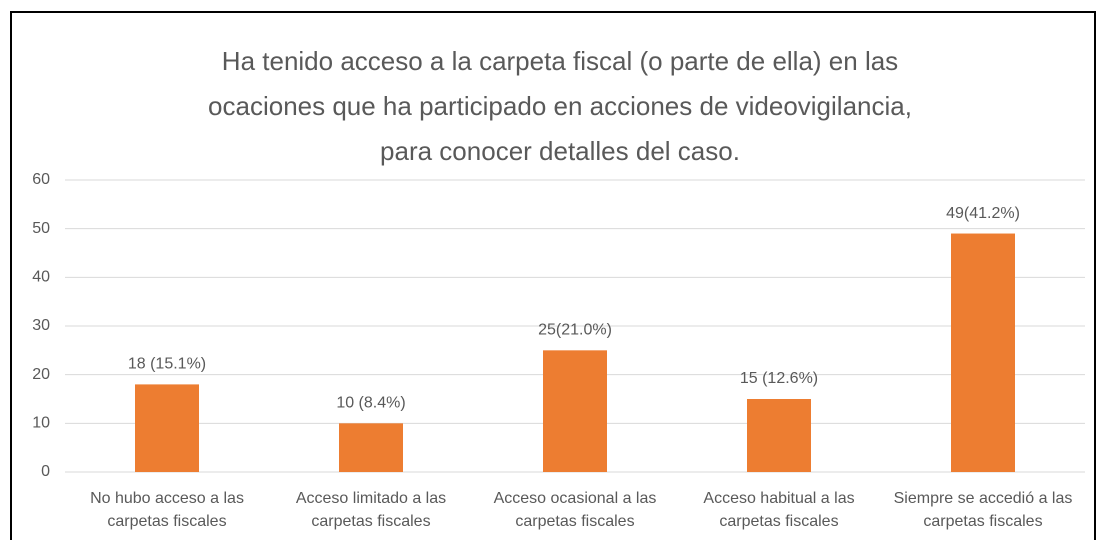 The image size is (1100, 540). I want to click on y-tick-label: 0, so click(45, 471).